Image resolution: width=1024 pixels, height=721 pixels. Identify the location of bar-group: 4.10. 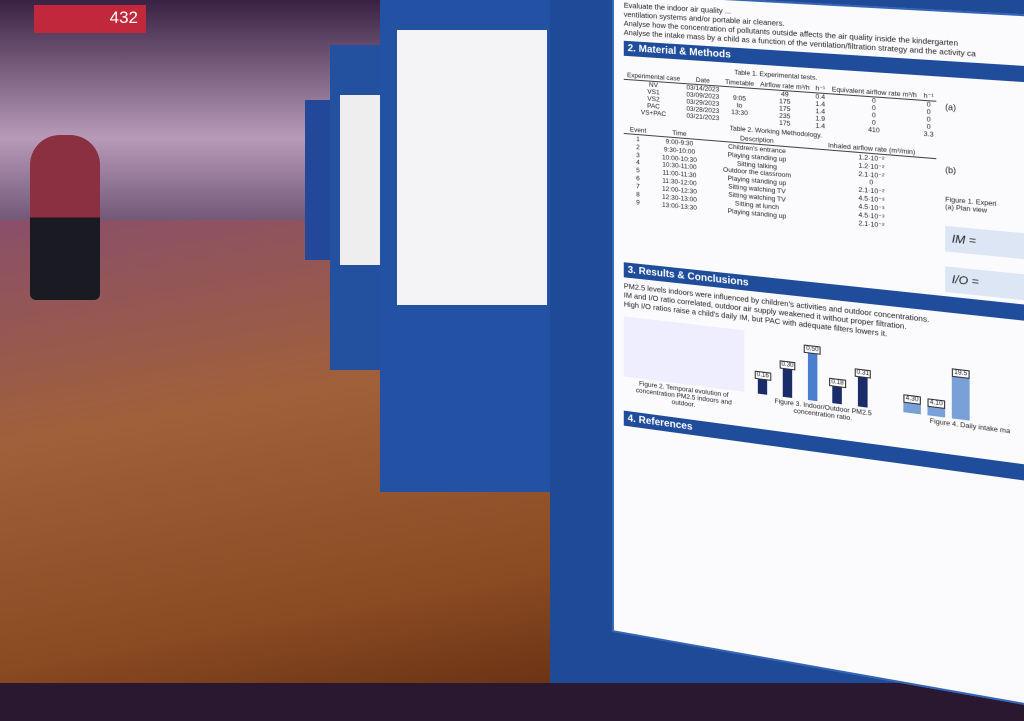
(936, 408).